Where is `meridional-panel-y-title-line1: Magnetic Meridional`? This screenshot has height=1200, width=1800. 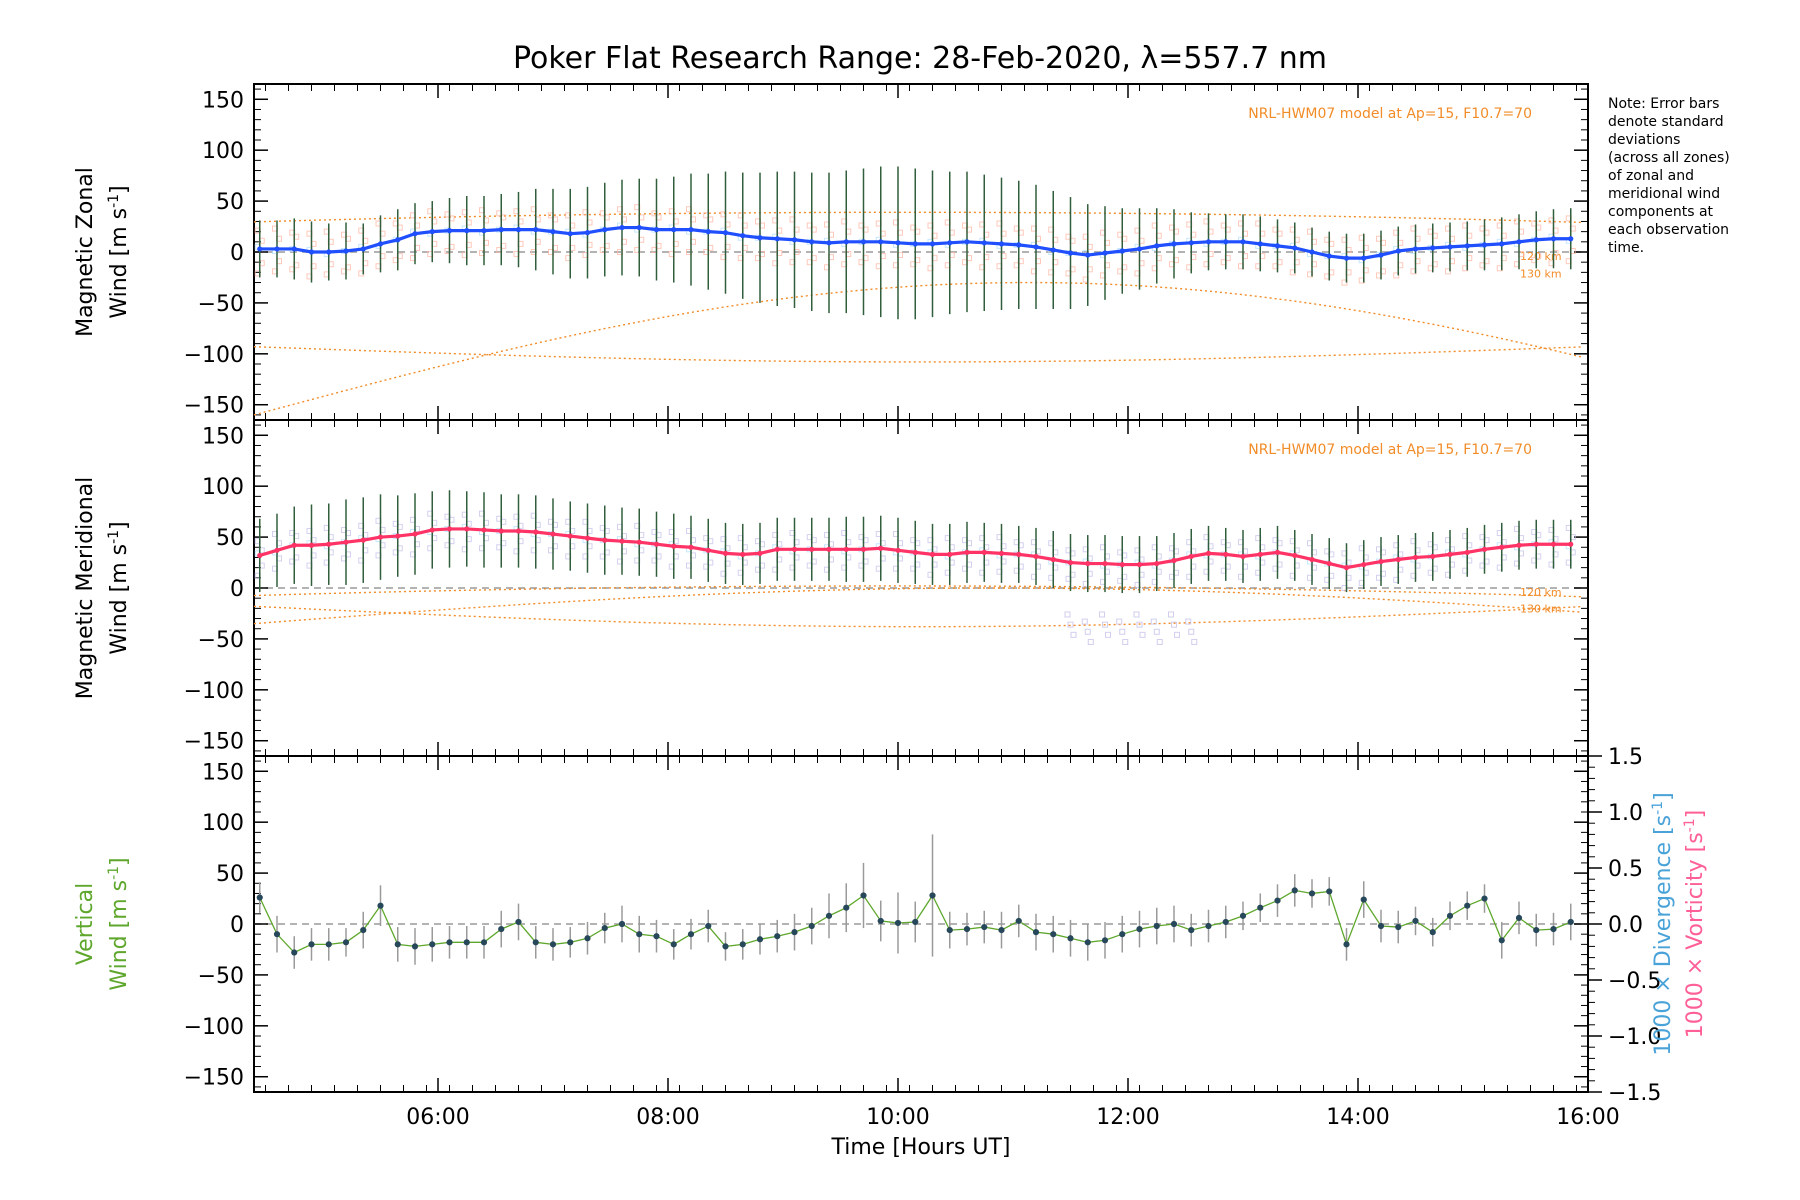
meridional-panel-y-title-line1: Magnetic Meridional is located at coordinates (85, 588).